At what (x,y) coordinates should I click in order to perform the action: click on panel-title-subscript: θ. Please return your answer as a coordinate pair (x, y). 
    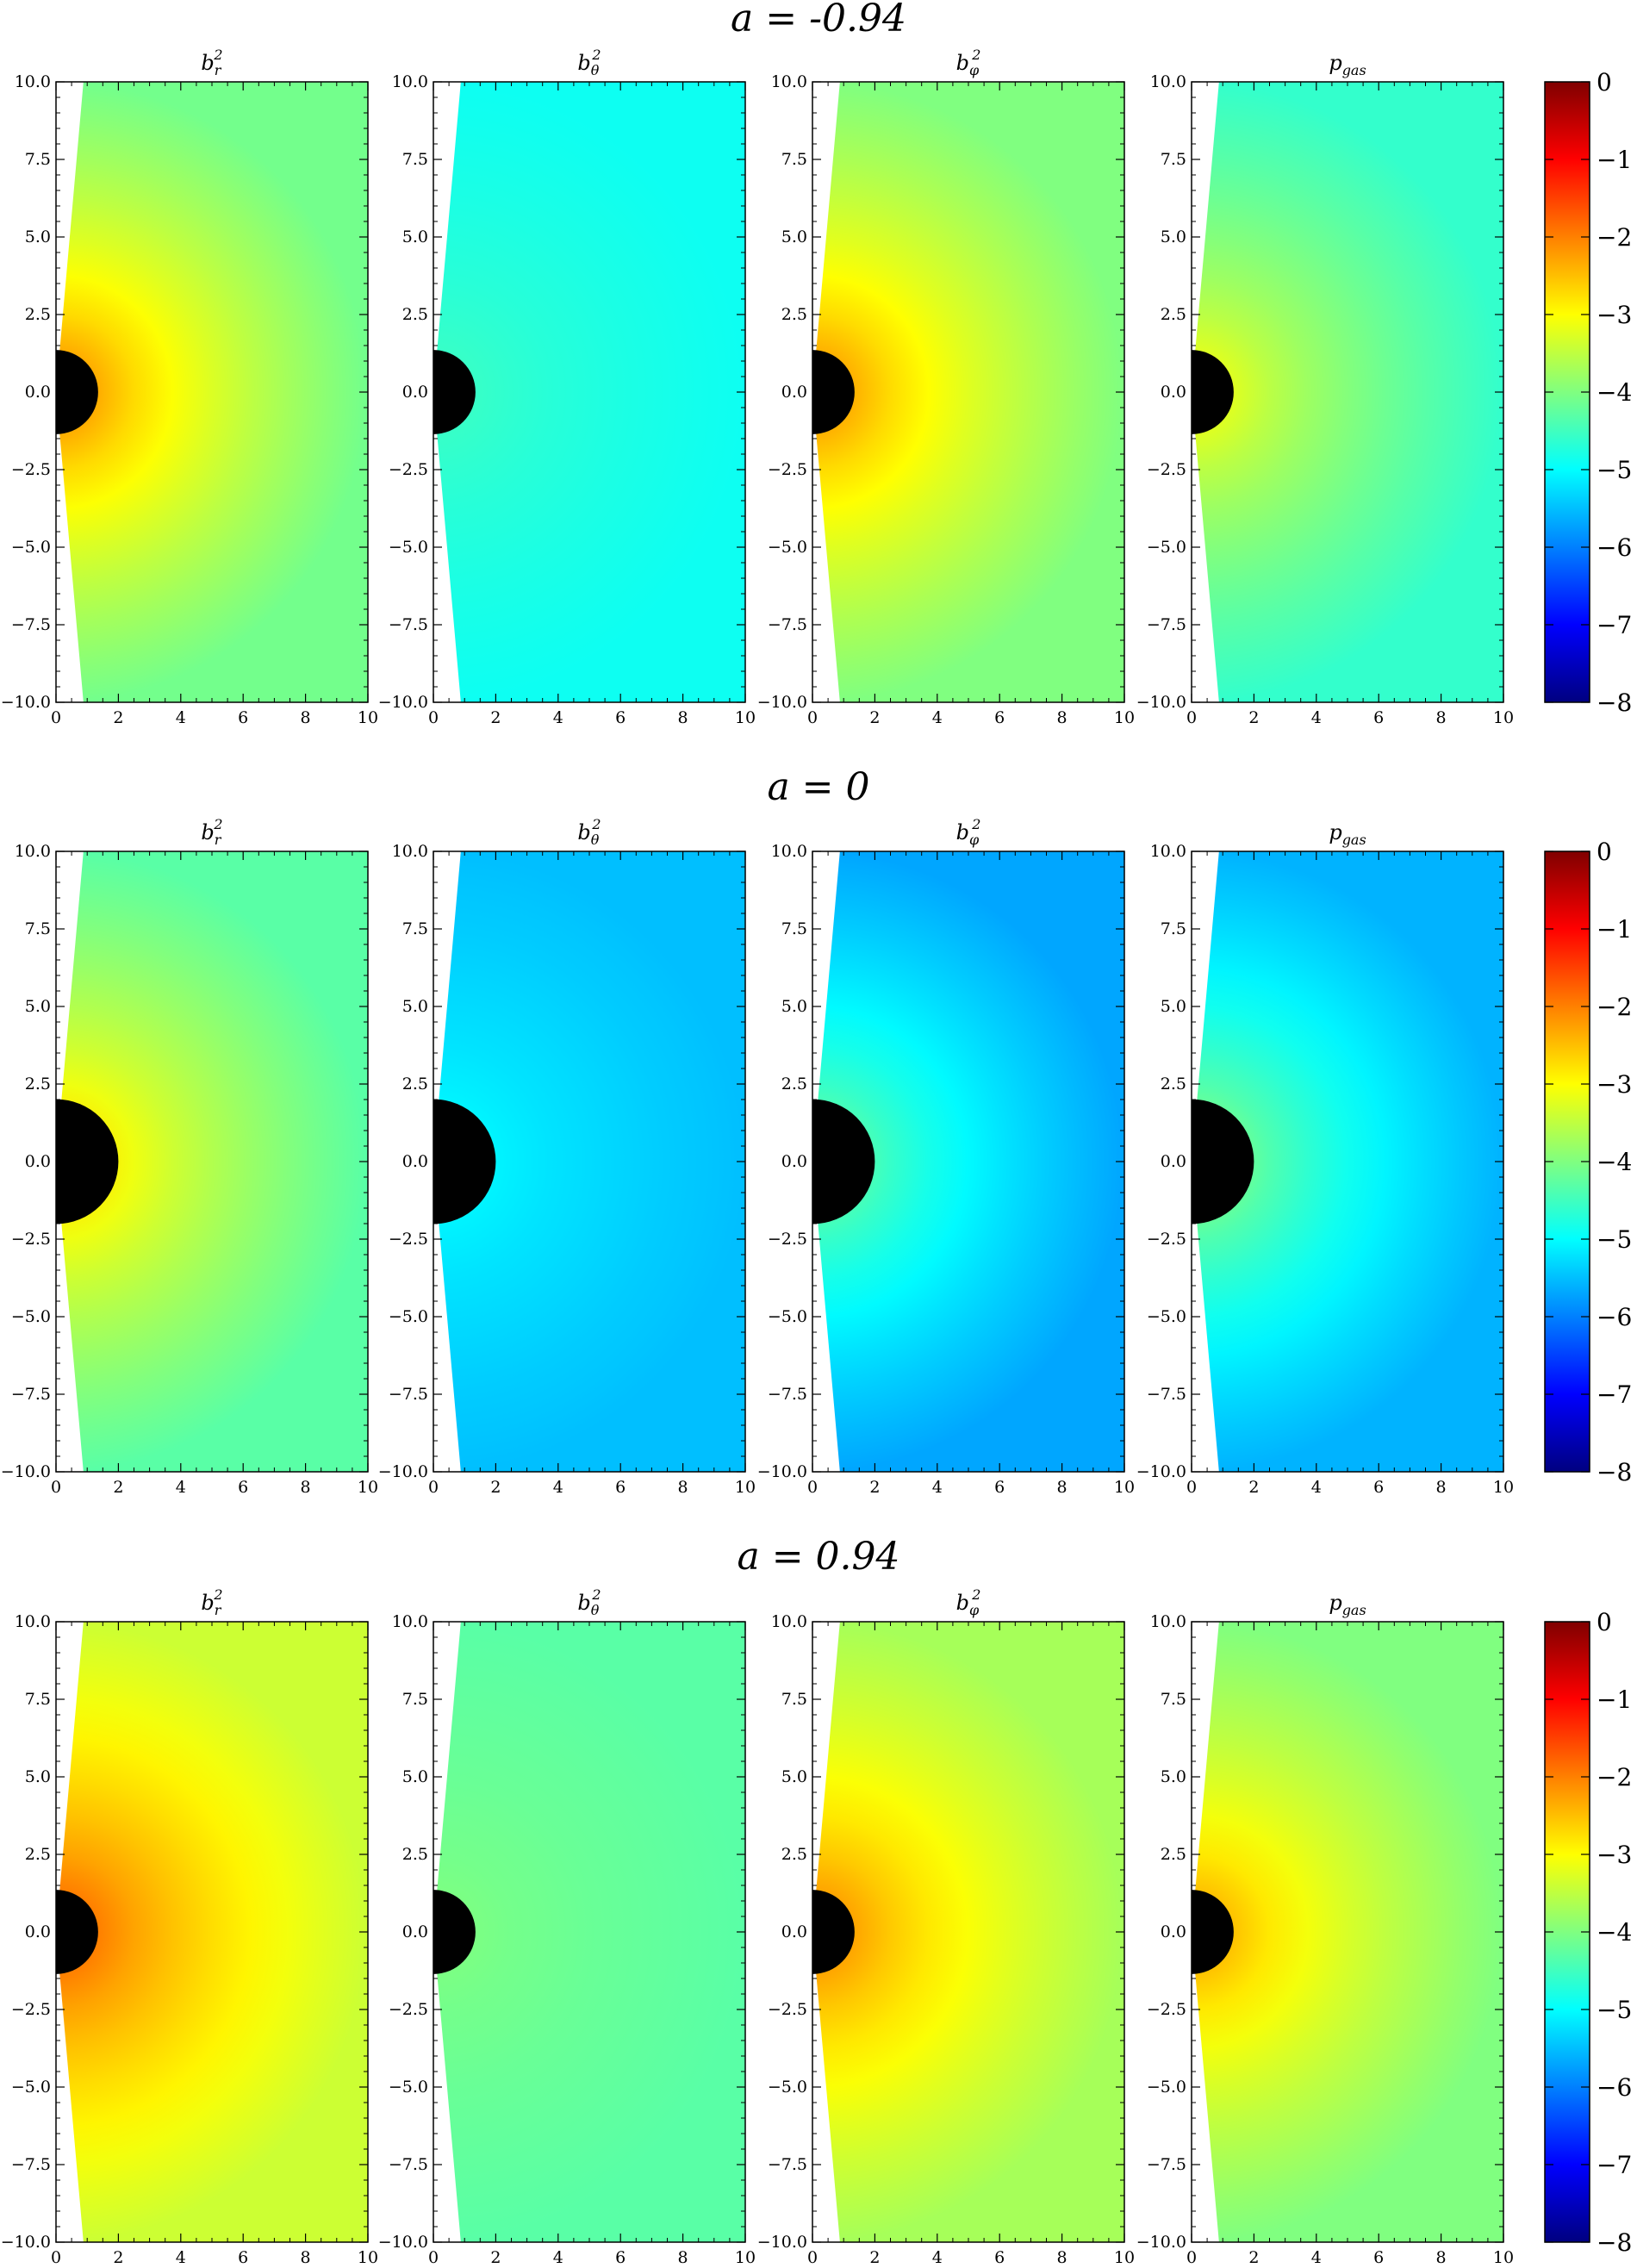
    Looking at the image, I should click on (595, 70).